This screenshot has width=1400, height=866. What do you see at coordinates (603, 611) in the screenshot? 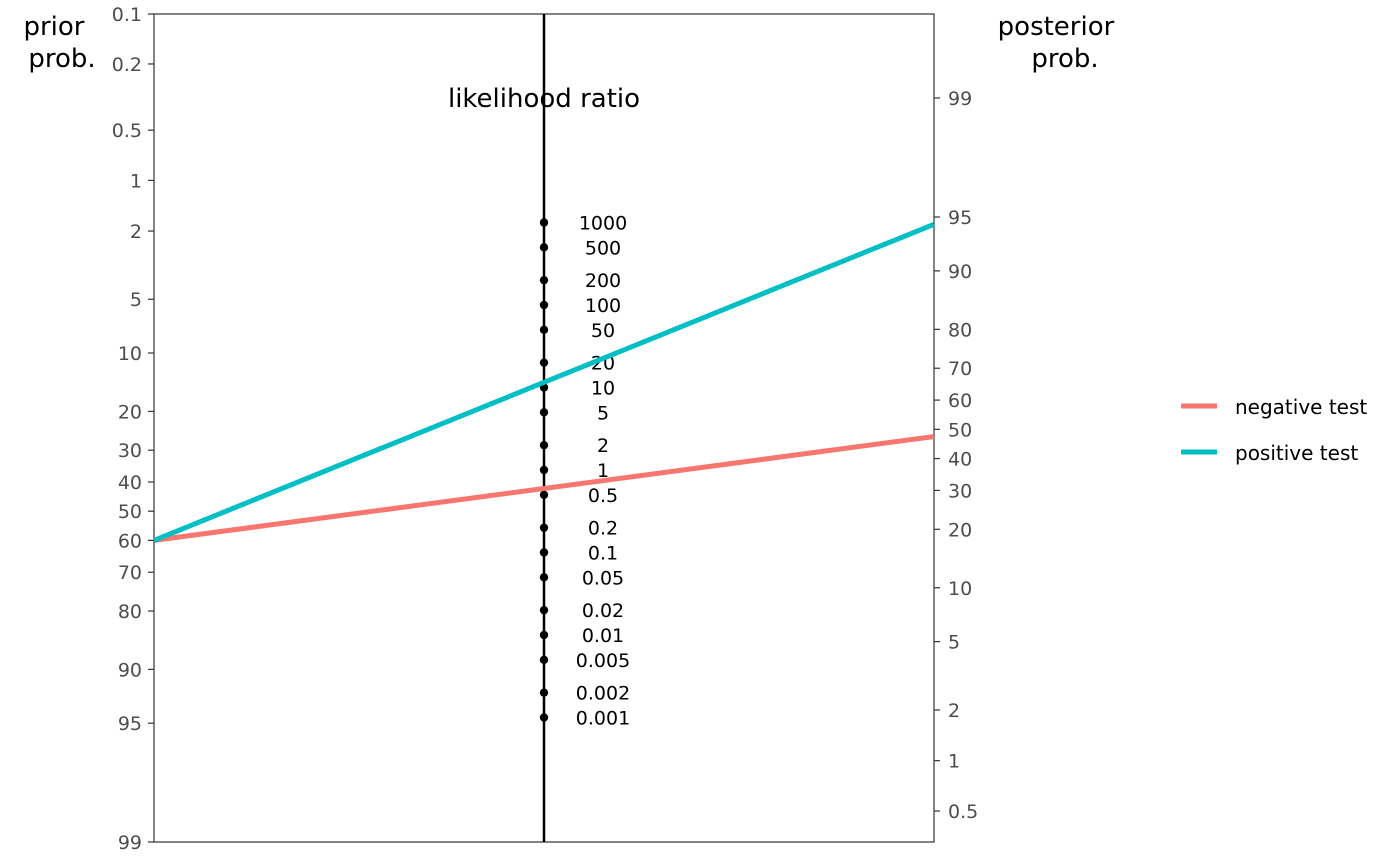
I see `lr-label-0p02: 0.02` at bounding box center [603, 611].